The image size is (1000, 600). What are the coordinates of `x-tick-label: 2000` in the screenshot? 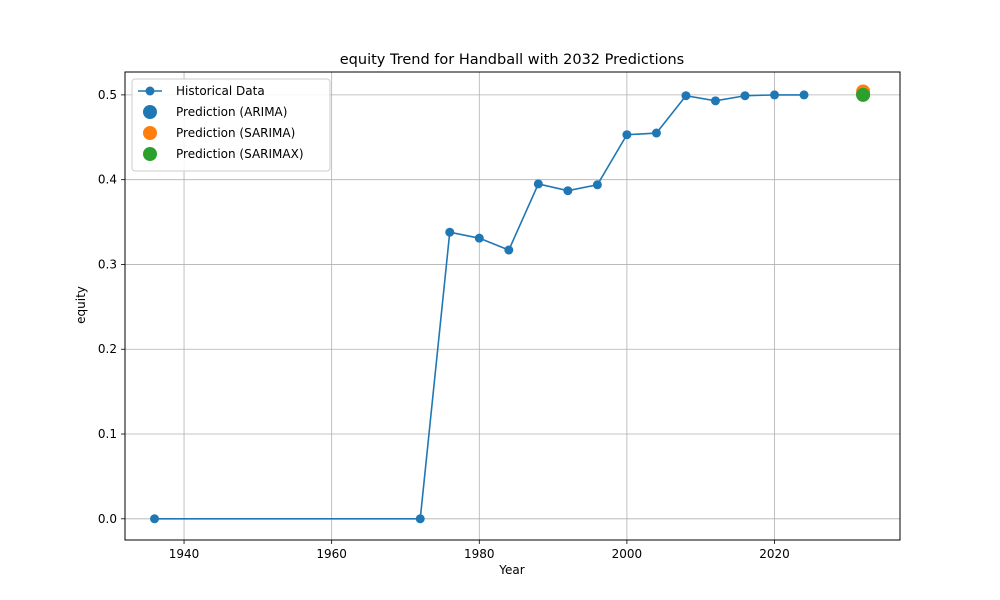 It's located at (627, 554).